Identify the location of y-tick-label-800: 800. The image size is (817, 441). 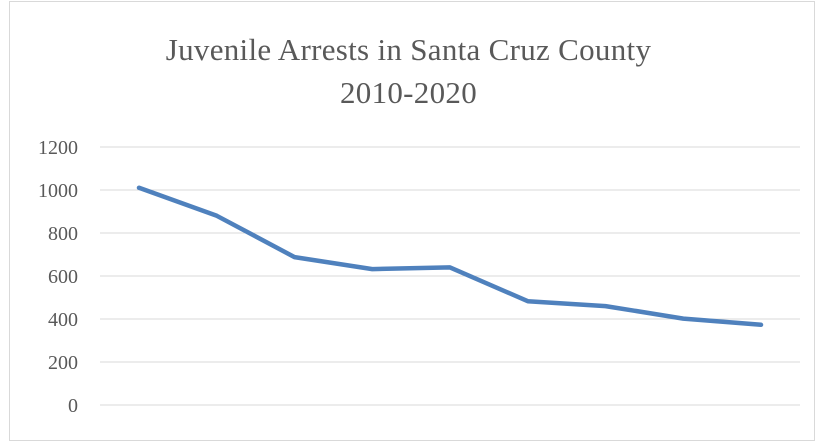
(63, 234).